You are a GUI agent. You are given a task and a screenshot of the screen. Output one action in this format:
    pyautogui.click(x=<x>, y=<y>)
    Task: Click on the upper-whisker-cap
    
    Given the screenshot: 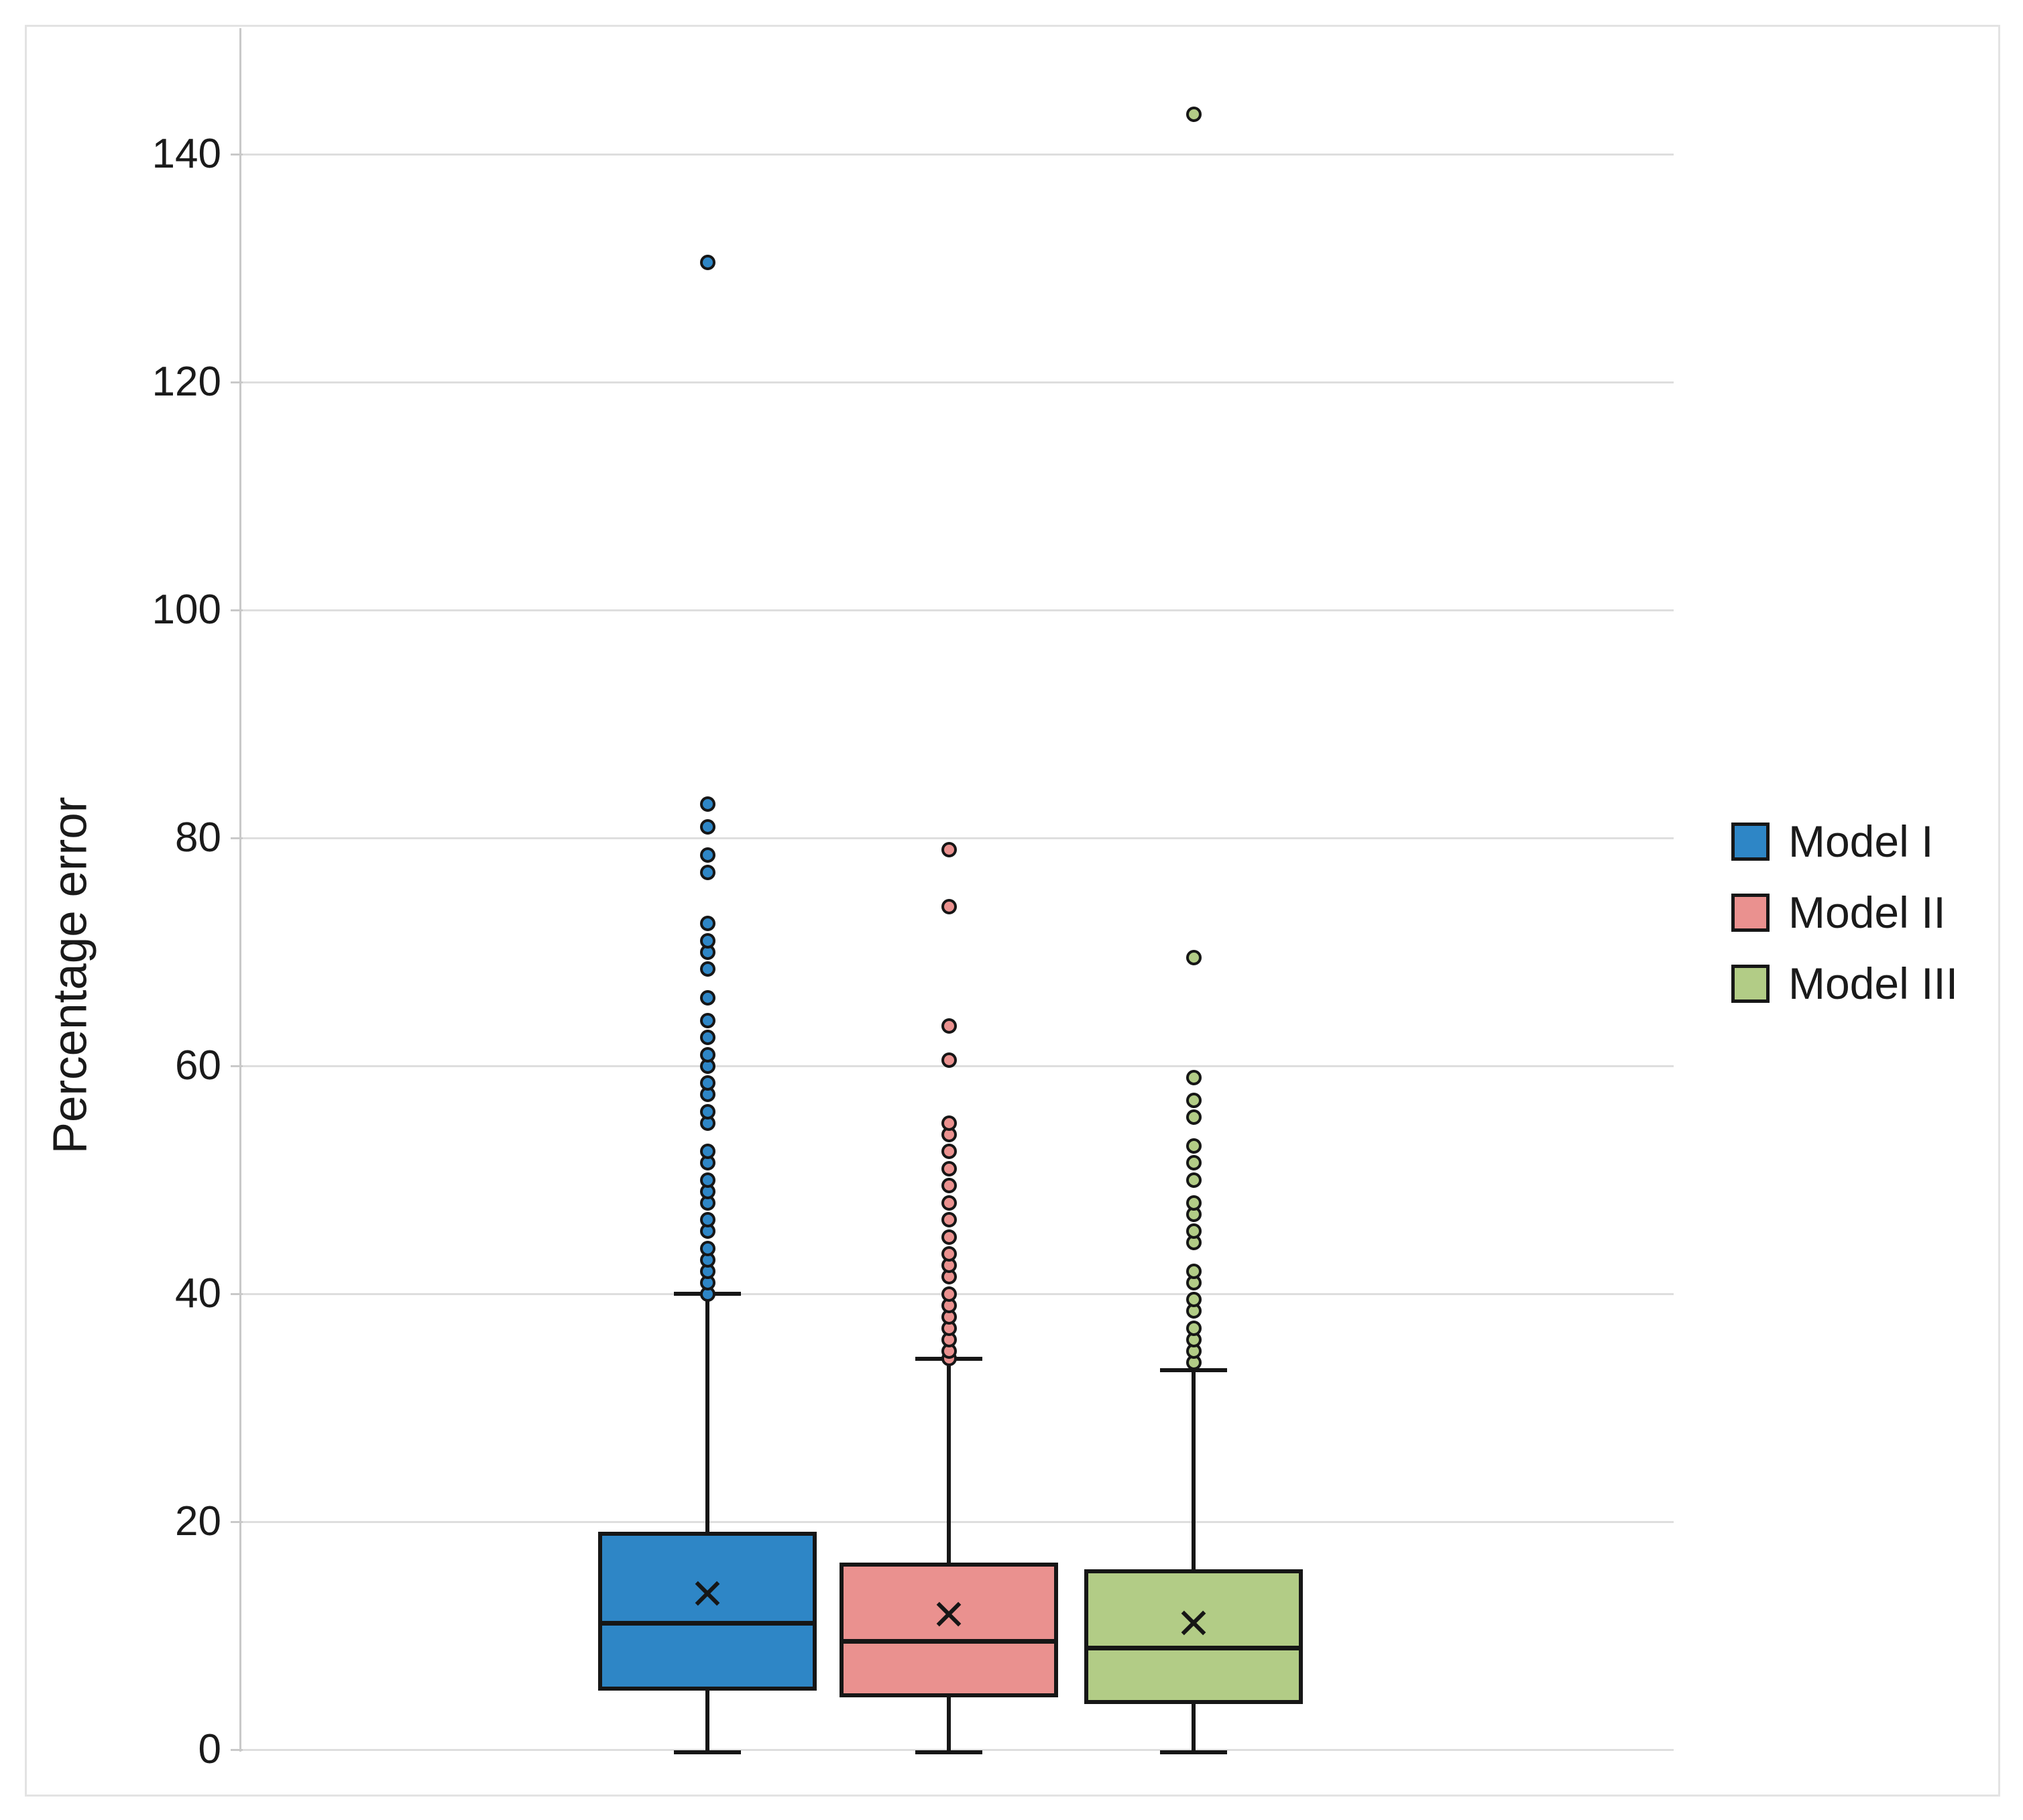 What is the action you would take?
    pyautogui.click(x=1193, y=1370)
    